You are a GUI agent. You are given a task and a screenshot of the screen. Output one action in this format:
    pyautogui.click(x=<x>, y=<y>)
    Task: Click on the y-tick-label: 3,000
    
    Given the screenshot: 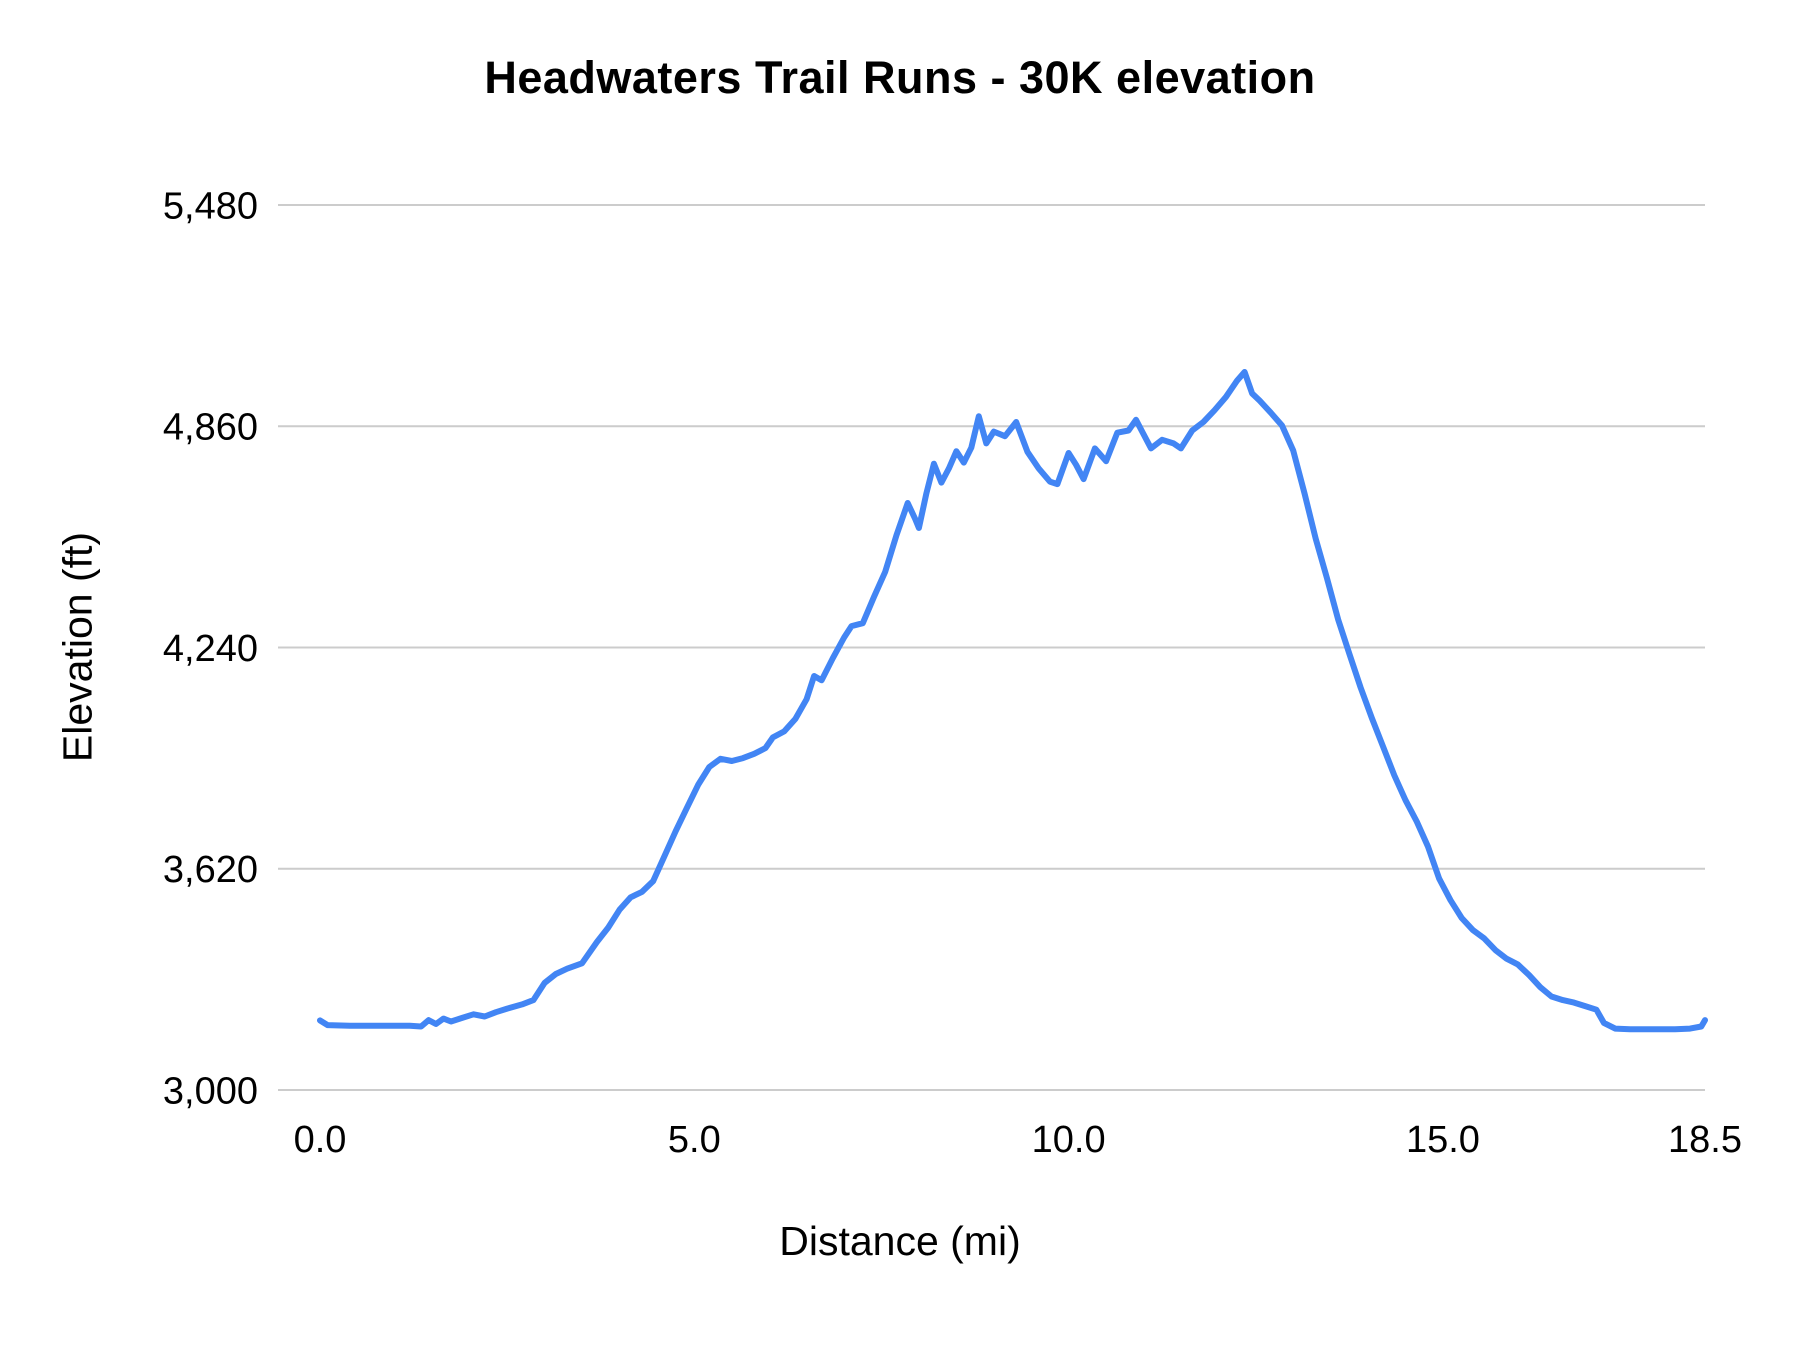 What is the action you would take?
    pyautogui.click(x=210, y=1091)
    